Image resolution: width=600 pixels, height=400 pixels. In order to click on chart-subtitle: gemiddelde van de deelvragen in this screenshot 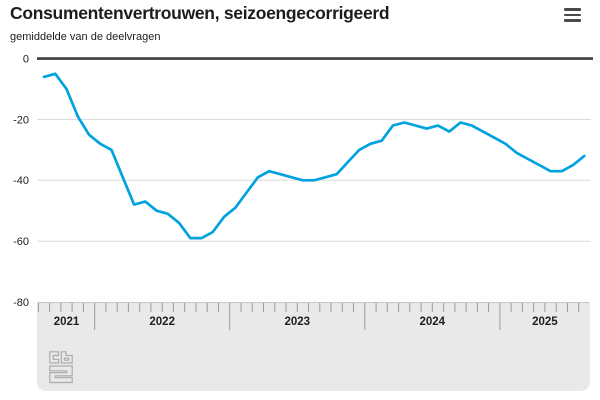, I will do `click(85, 37)`.